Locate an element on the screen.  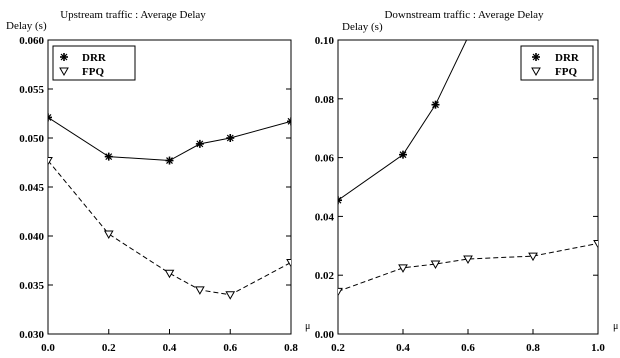
y-tick-label: 0.045 is located at coordinates (31, 188).